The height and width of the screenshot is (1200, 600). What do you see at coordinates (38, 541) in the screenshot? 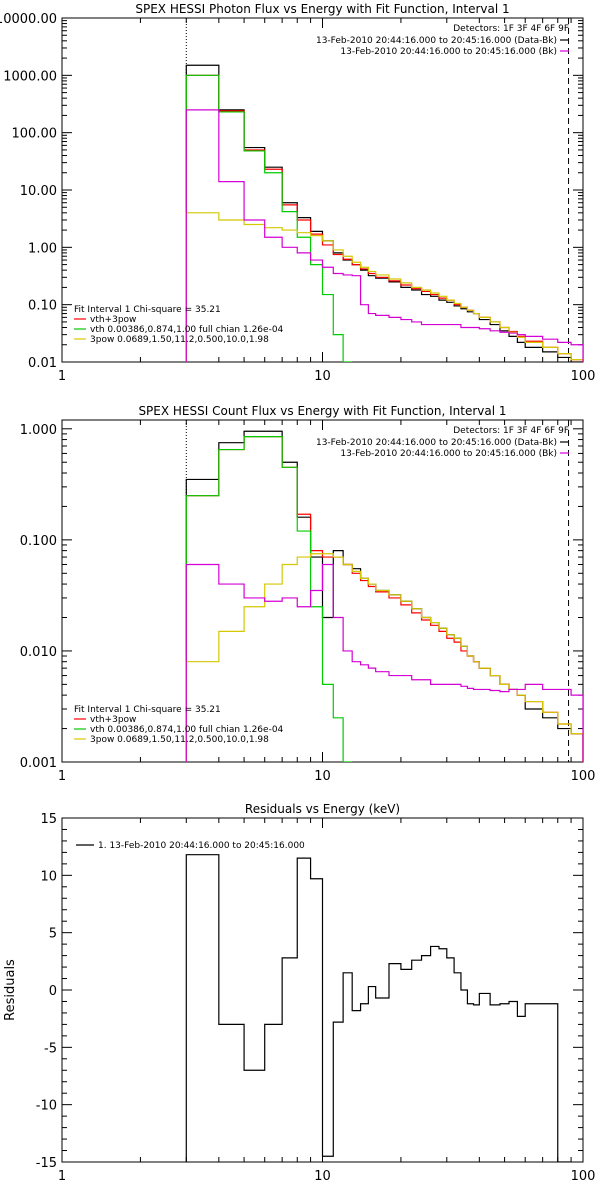
I see `y-tick-label: 0.100` at bounding box center [38, 541].